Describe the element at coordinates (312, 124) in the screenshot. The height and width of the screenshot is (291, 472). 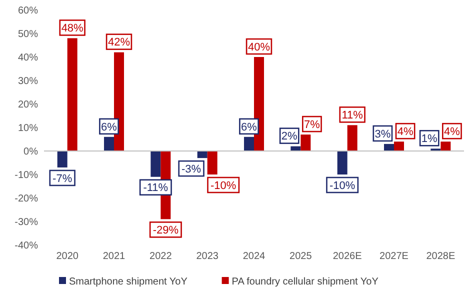
I see `data-label: 7%` at that location.